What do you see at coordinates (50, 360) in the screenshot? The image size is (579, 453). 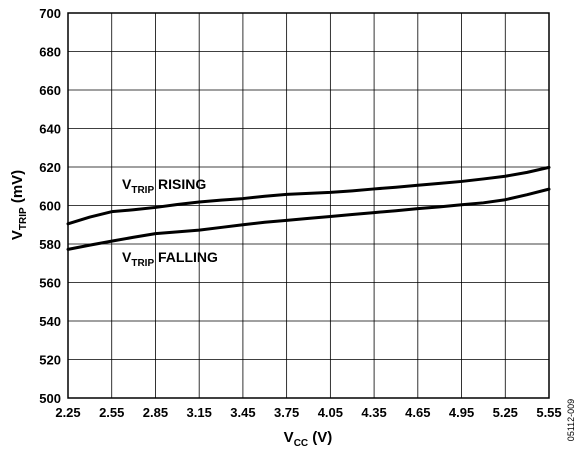 I see `y-tick-label: 520` at bounding box center [50, 360].